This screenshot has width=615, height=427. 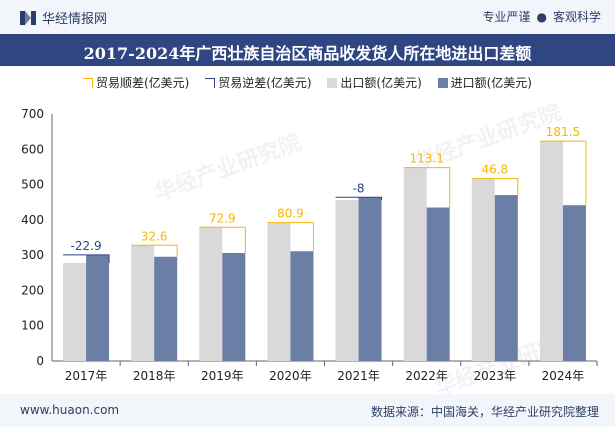 I want to click on legend-item-import: 进口额(亿美元), so click(x=484, y=82).